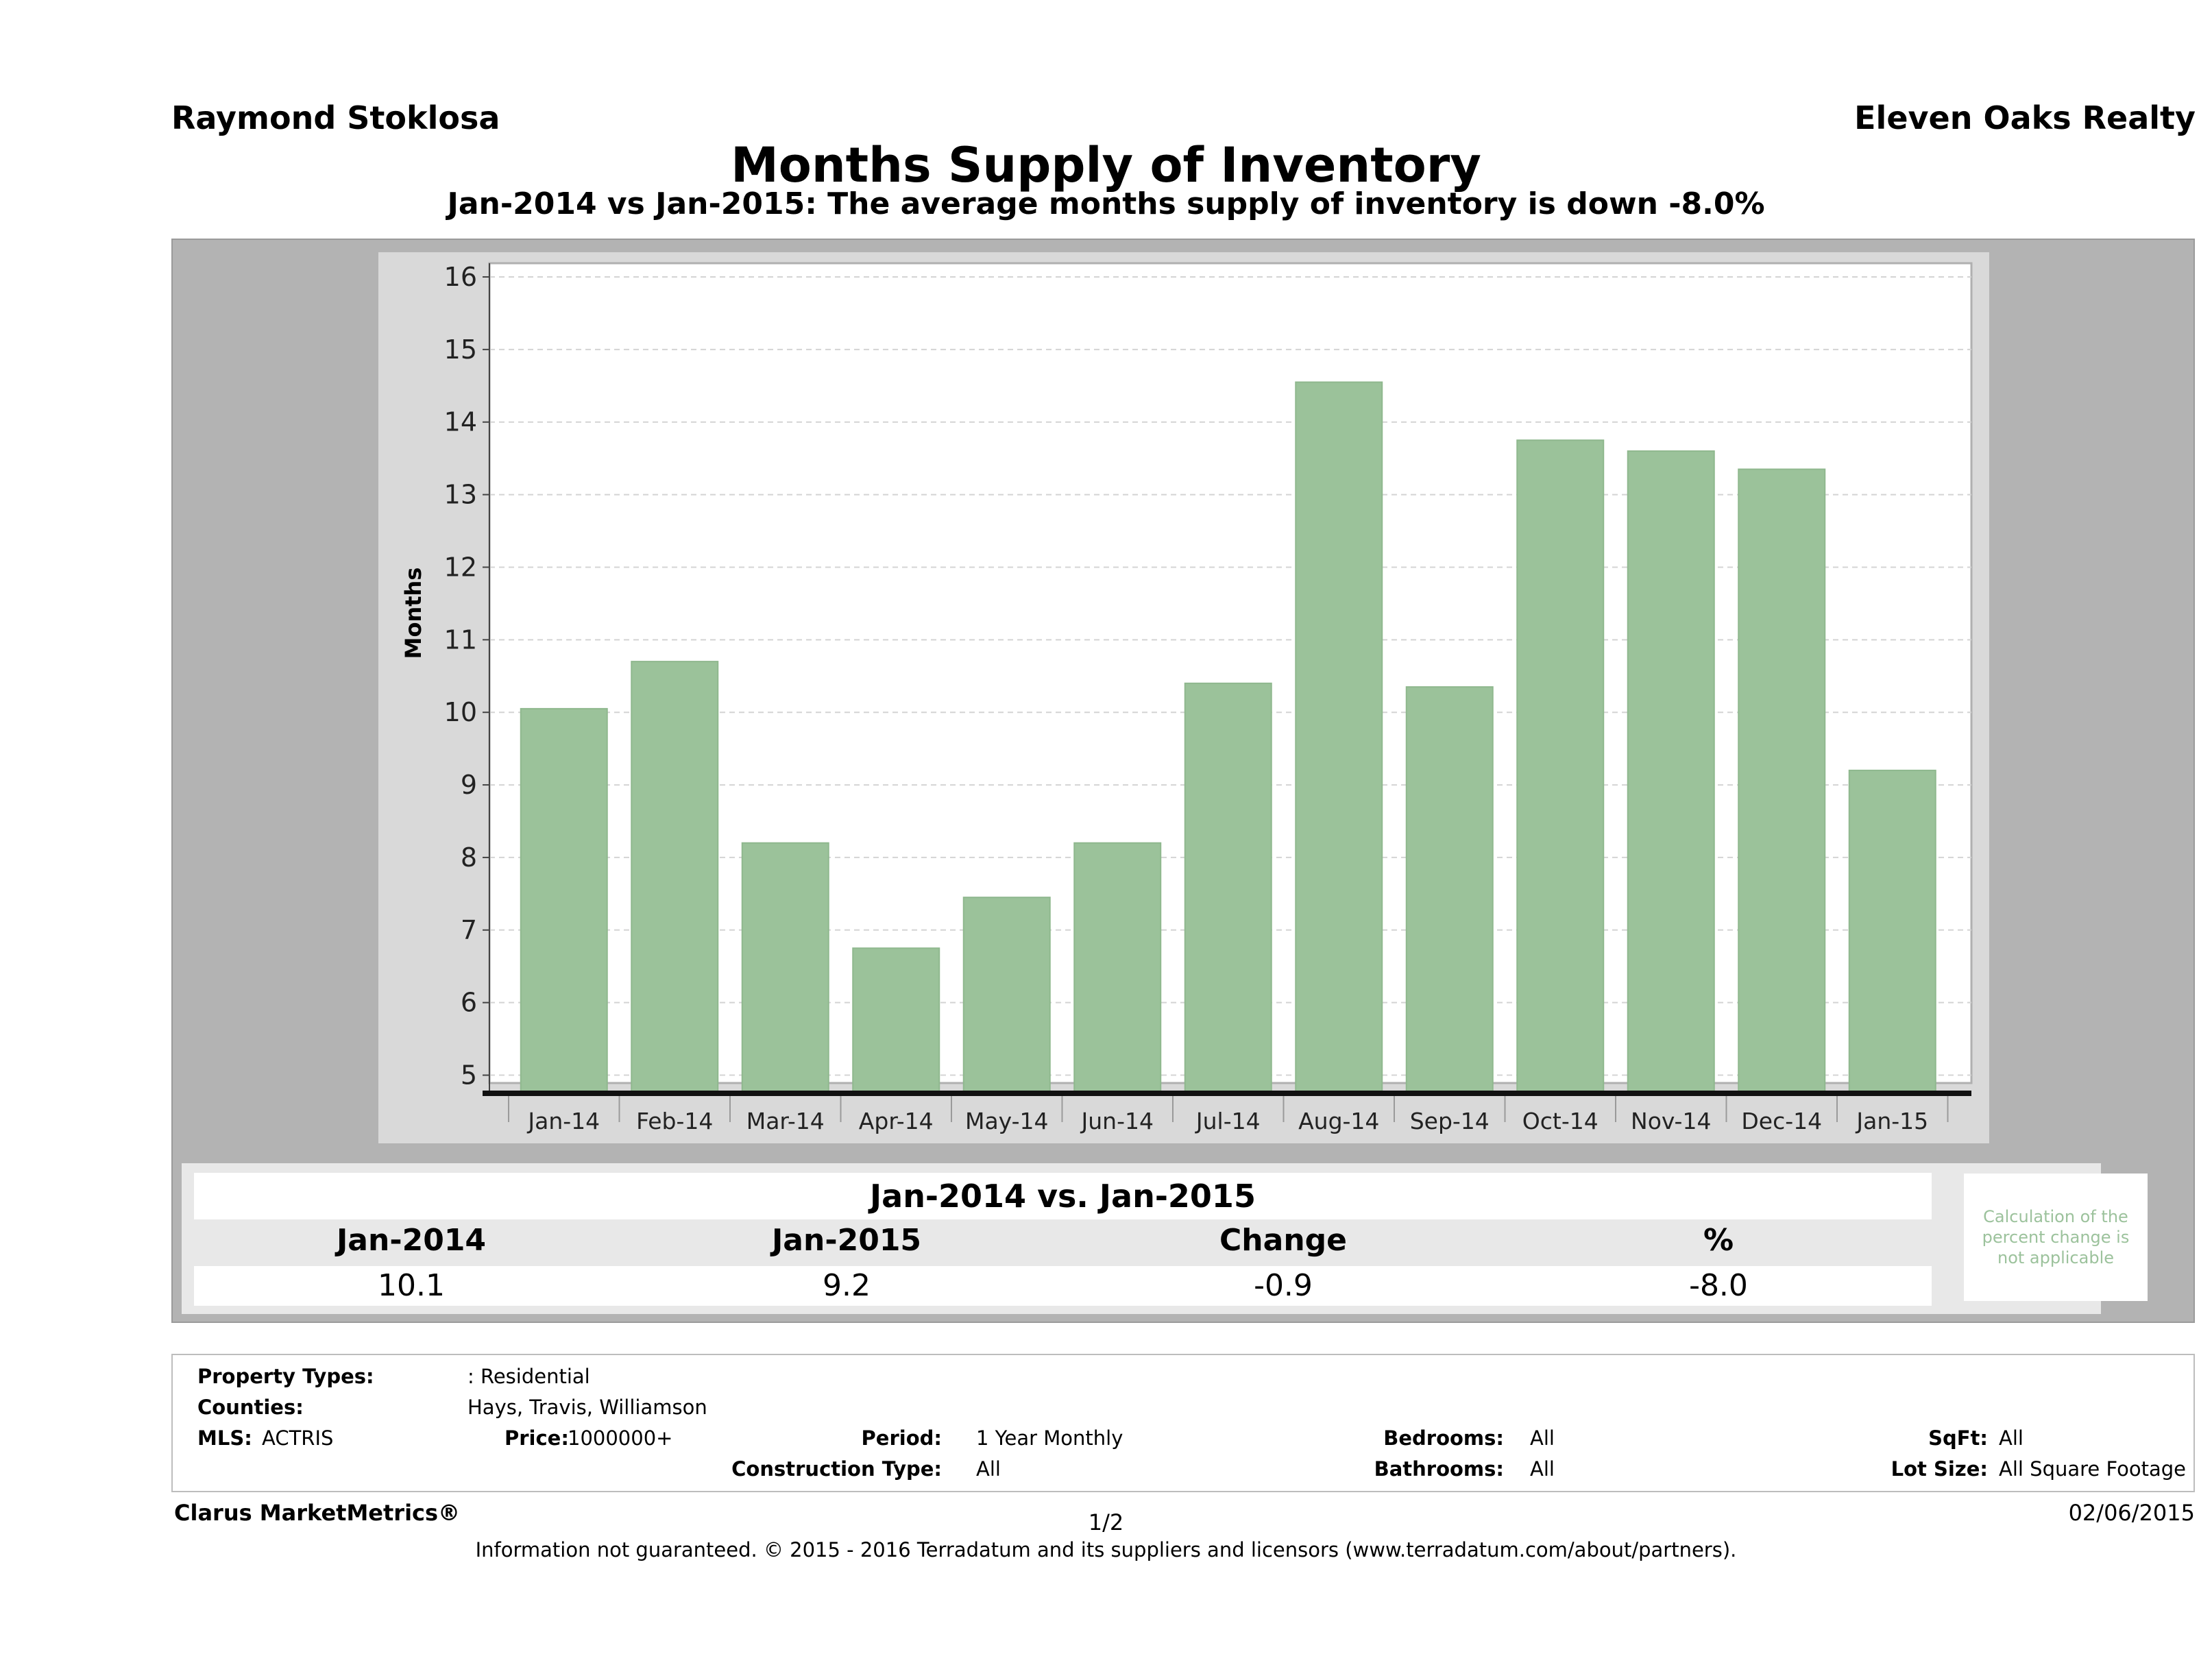 Image resolution: width=2212 pixels, height=1678 pixels. What do you see at coordinates (469, 857) in the screenshot?
I see `y-tick-label: 8` at bounding box center [469, 857].